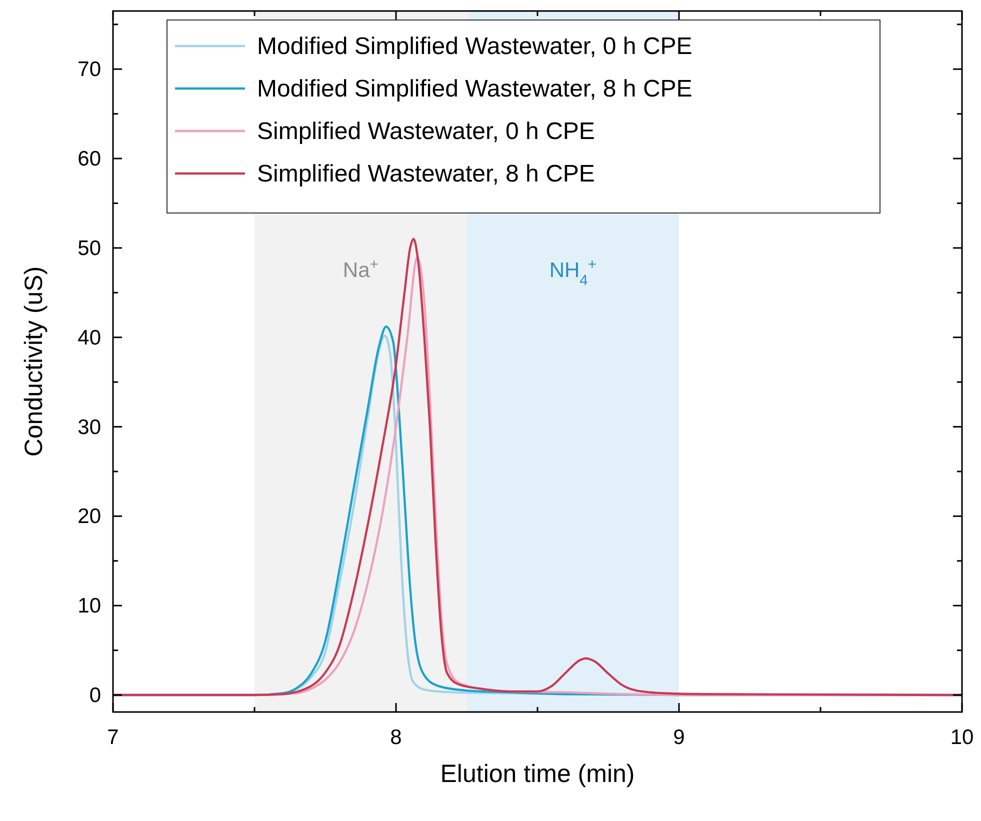 The height and width of the screenshot is (821, 981). What do you see at coordinates (89, 427) in the screenshot?
I see `y-tick-label: 30` at bounding box center [89, 427].